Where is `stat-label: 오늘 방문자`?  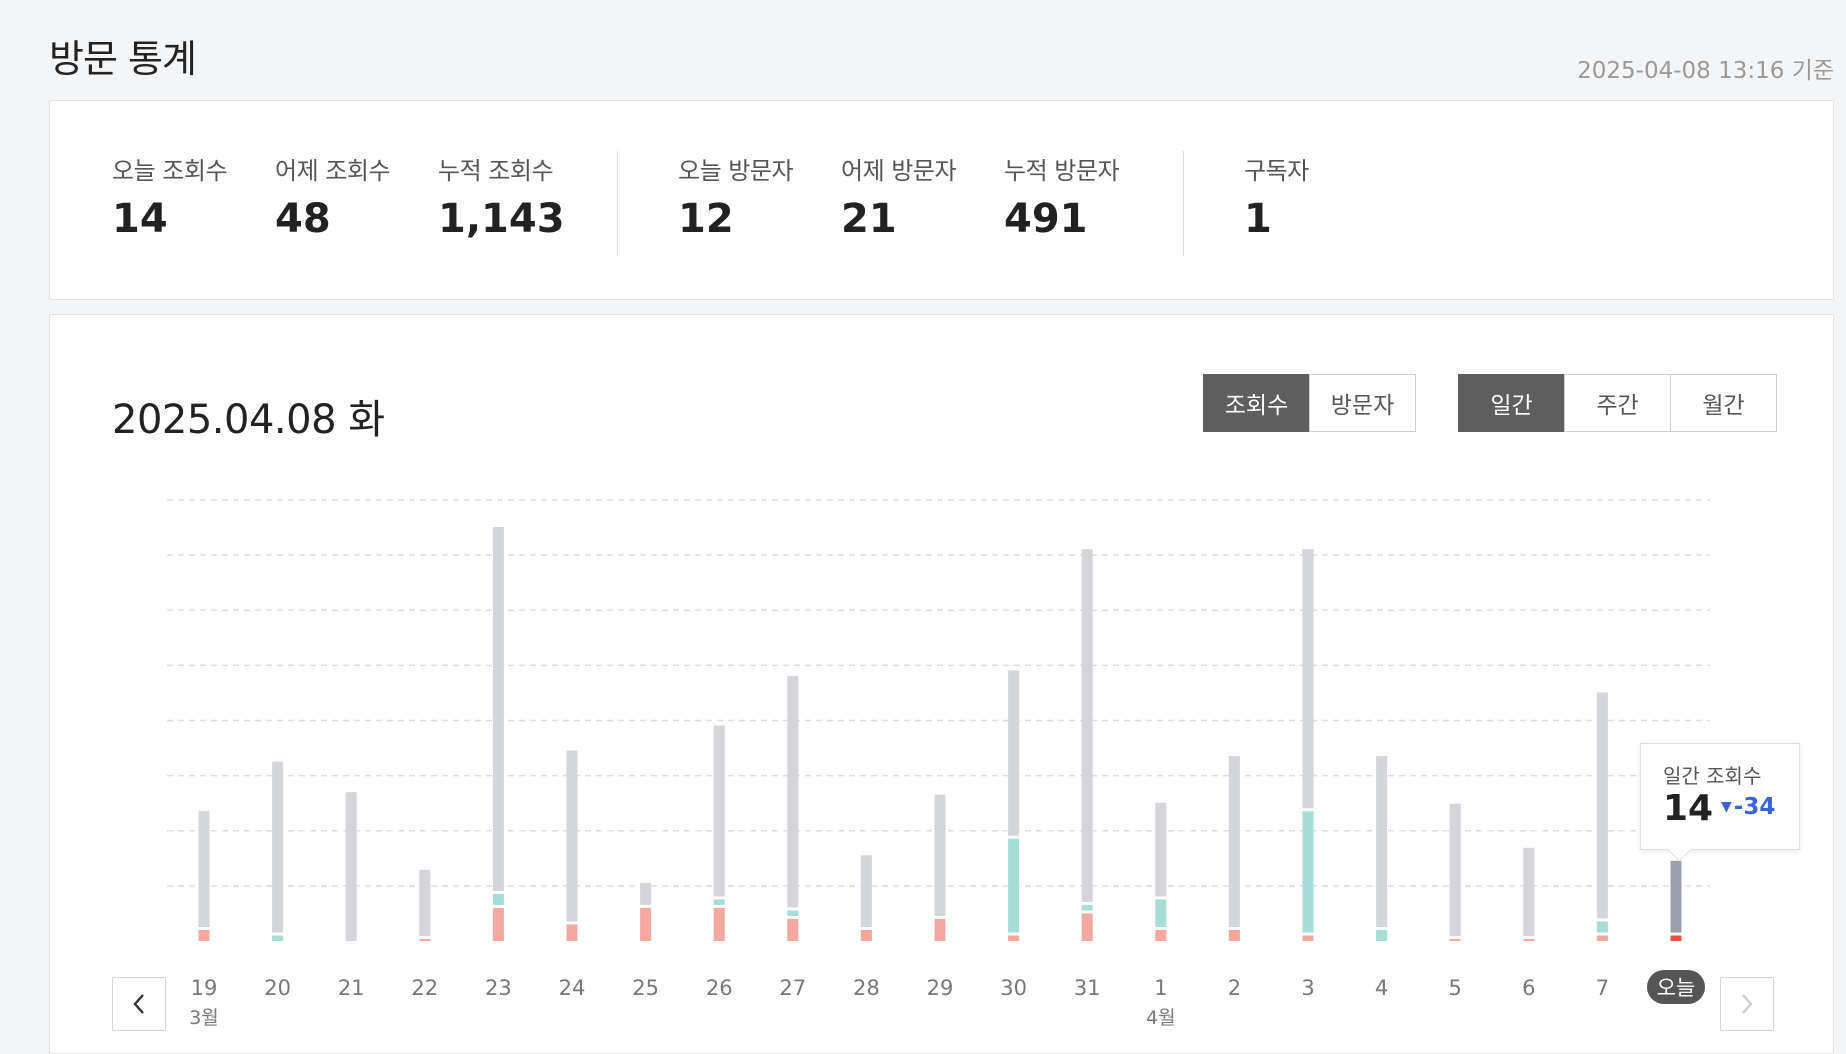 stat-label: 오늘 방문자 is located at coordinates (736, 171).